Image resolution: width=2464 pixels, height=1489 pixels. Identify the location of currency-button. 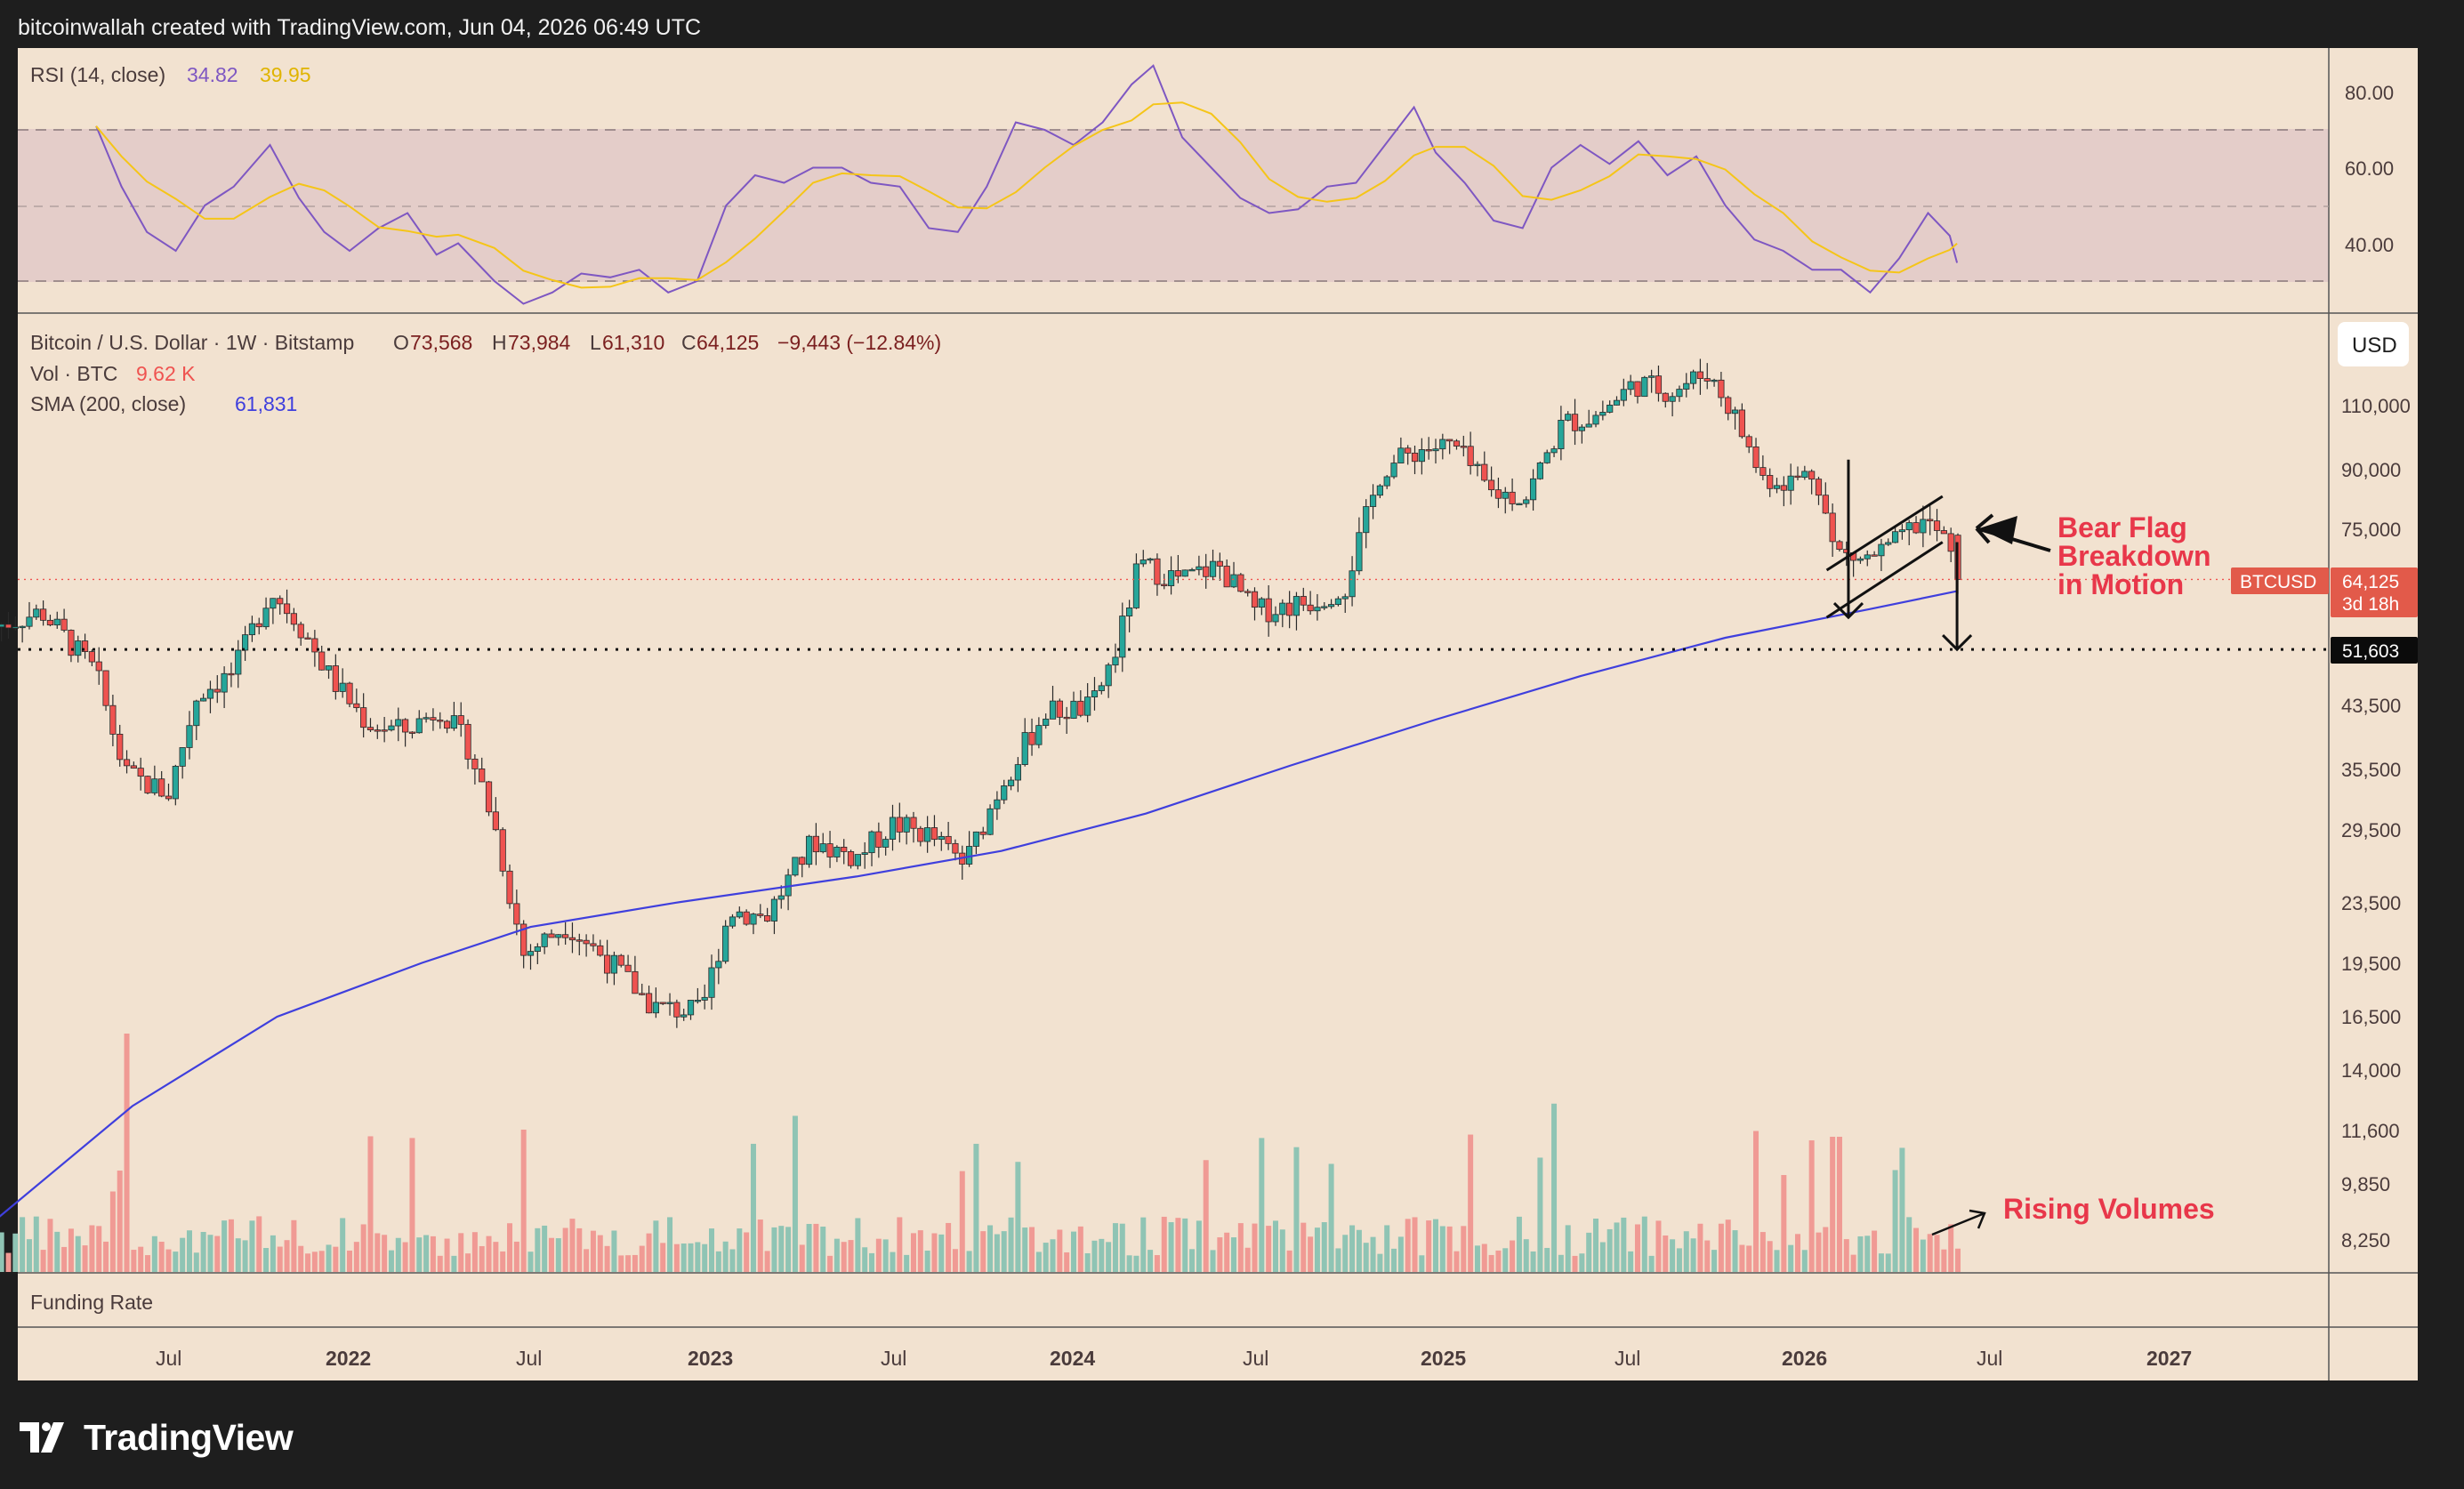
(2373, 344).